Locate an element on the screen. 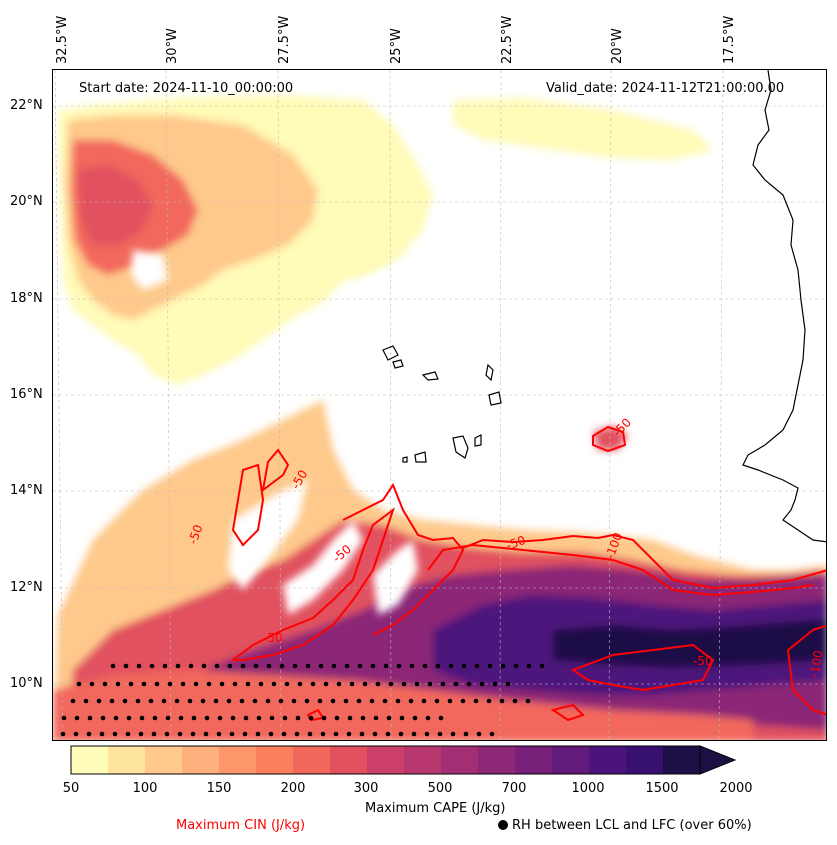  cape-region-south-max is located at coordinates (689, 644).